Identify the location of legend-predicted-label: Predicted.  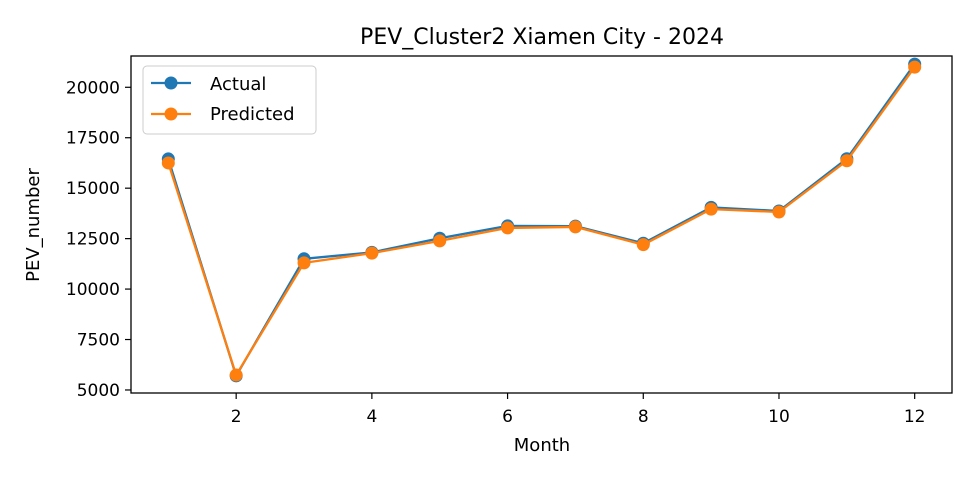
(252, 114).